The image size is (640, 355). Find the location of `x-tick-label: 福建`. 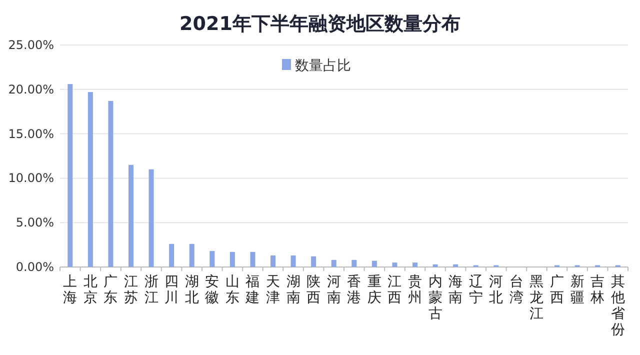

x-tick-label: 福建 is located at coordinates (252, 290).